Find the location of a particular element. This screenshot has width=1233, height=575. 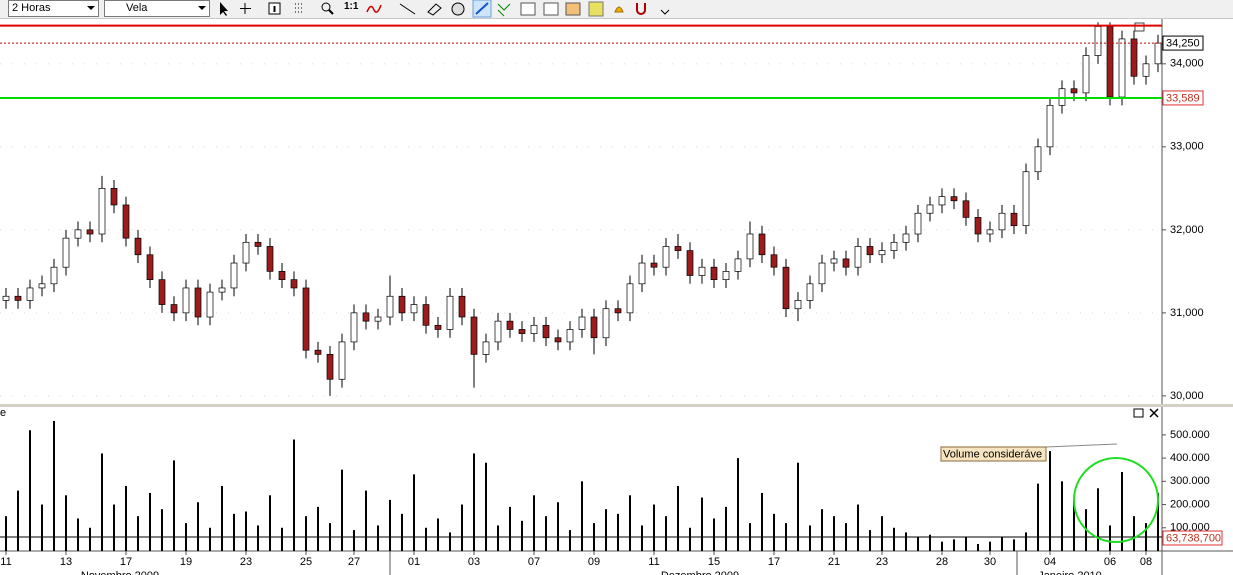

reference-label: 63,738,700 is located at coordinates (1193, 538).